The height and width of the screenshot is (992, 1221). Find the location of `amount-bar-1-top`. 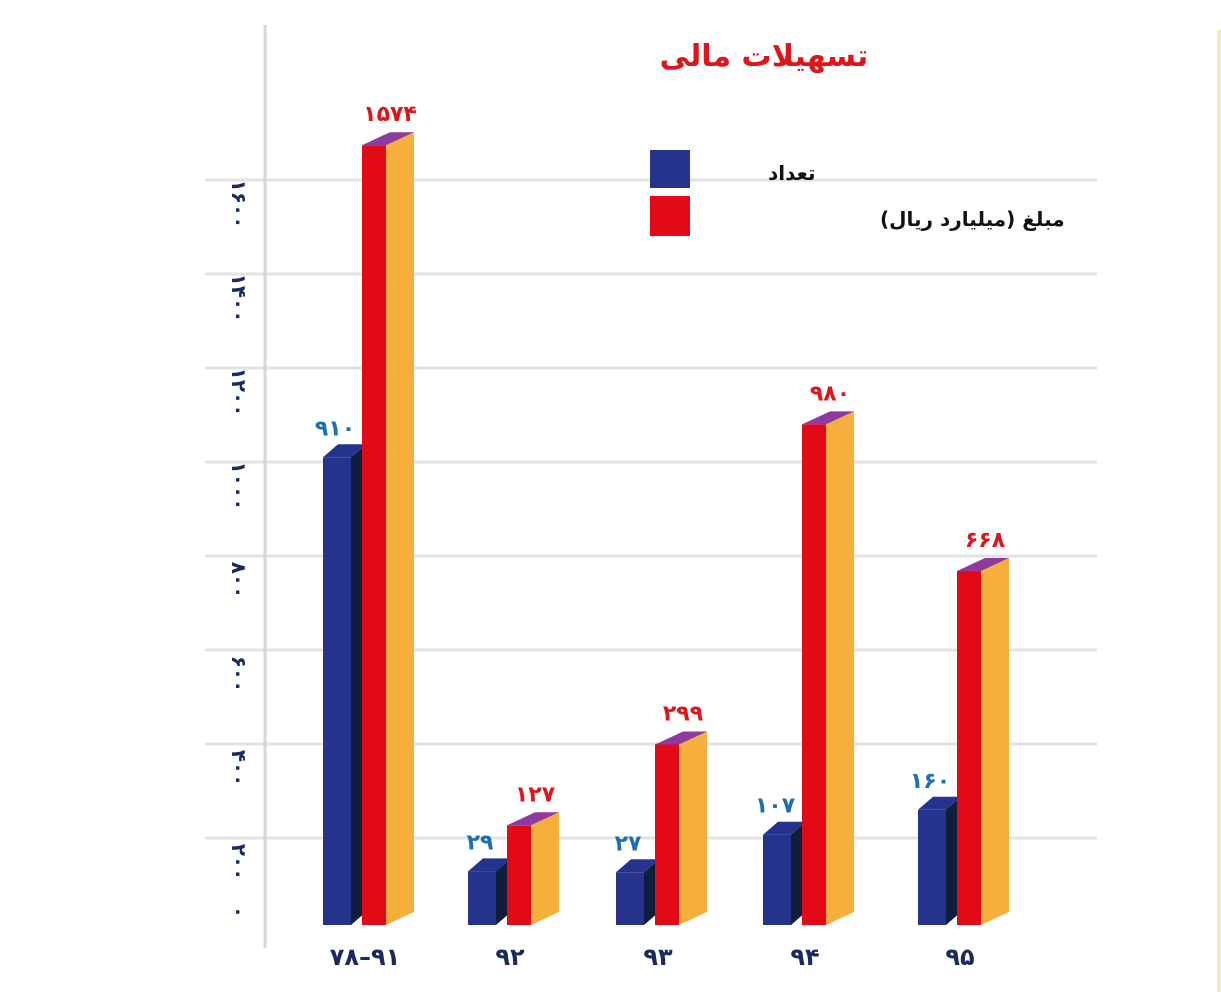

amount-bar-1-top is located at coordinates (533, 819).